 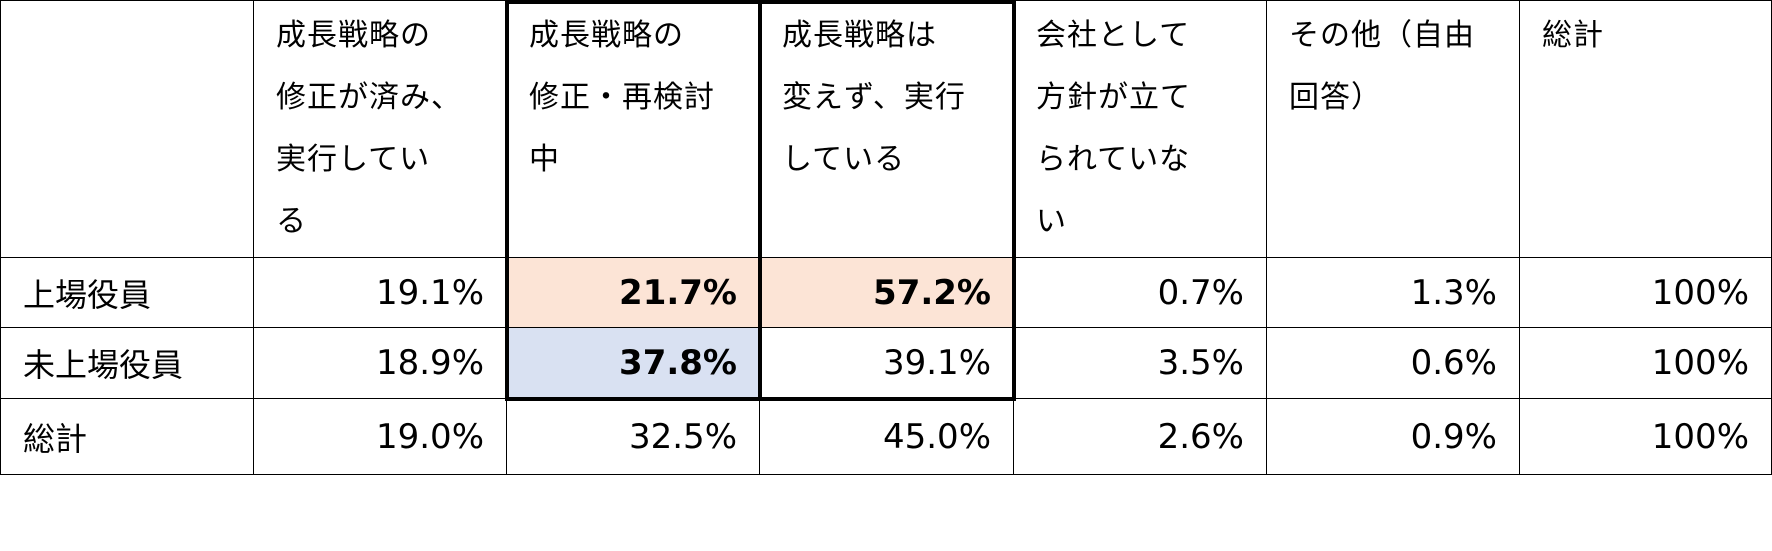 What do you see at coordinates (1646, 129) in the screenshot?
I see `header-cell: 総計` at bounding box center [1646, 129].